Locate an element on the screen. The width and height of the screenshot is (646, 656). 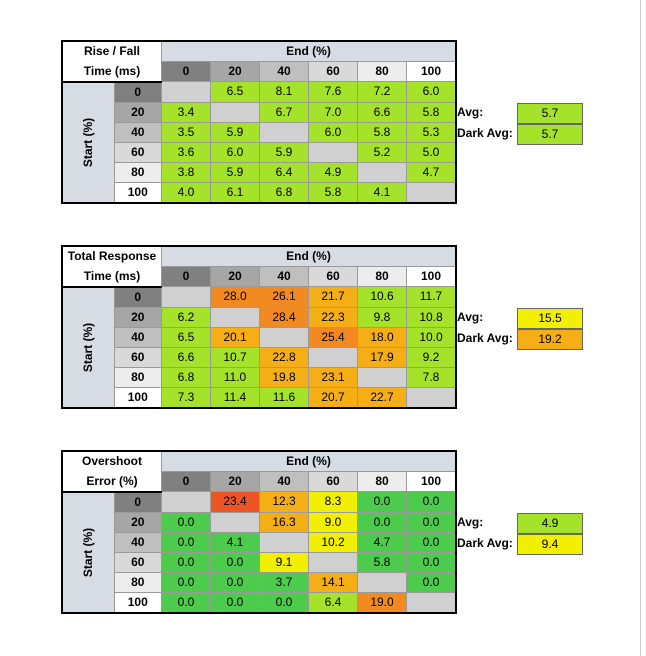
heatmap-cell: 19.0 is located at coordinates (382, 602).